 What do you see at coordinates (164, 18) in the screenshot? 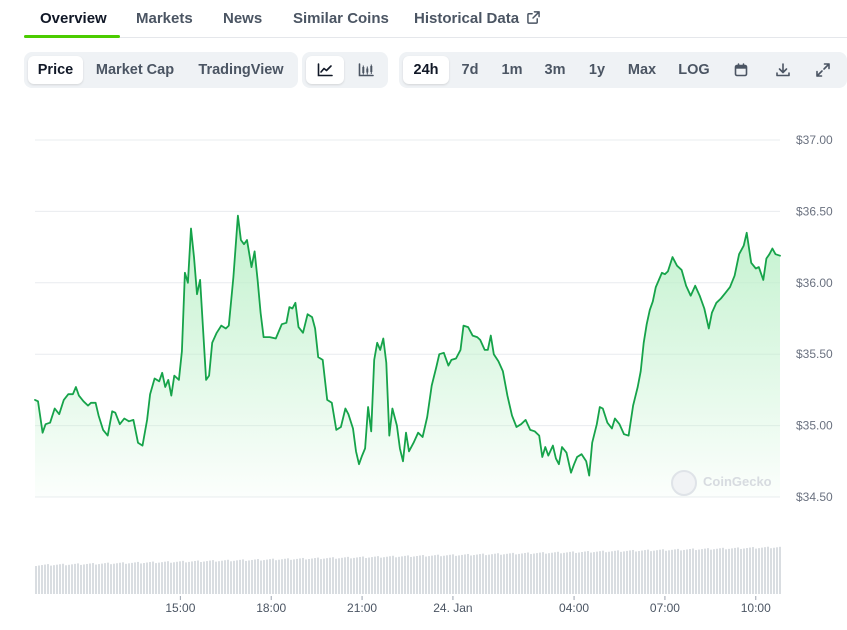
I see `tab-markets: Markets` at bounding box center [164, 18].